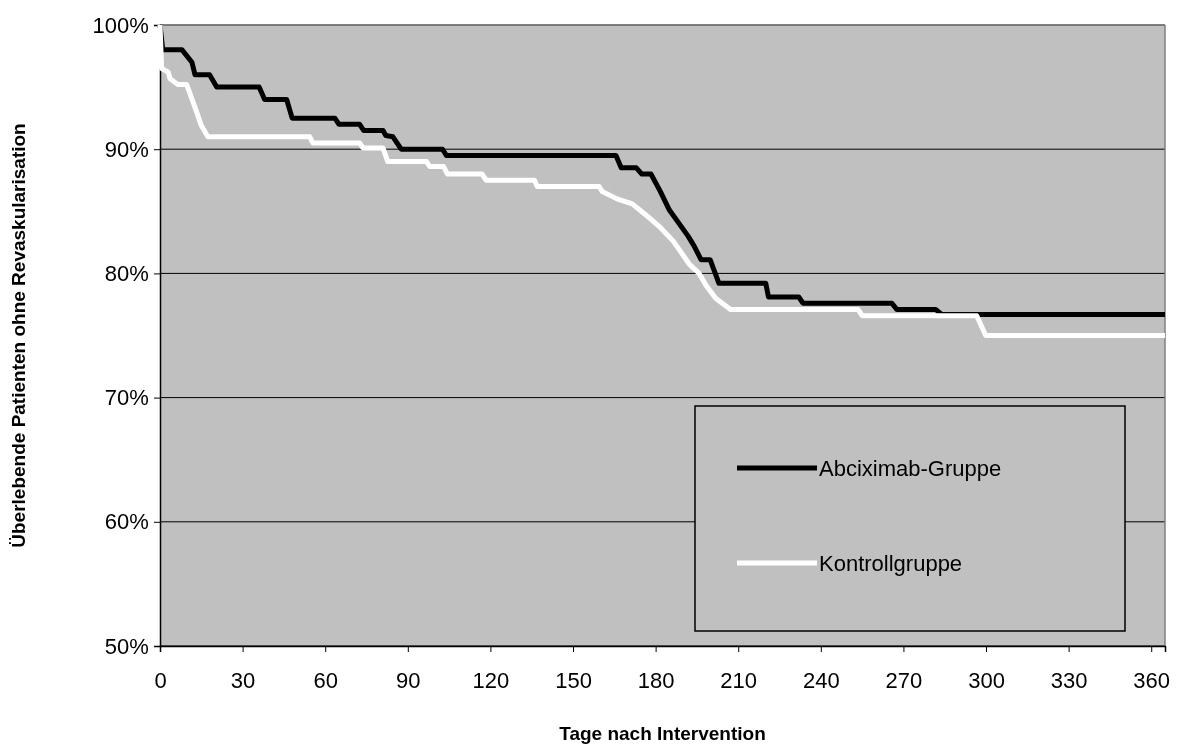  What do you see at coordinates (656, 680) in the screenshot?
I see `x-tick-label: 180` at bounding box center [656, 680].